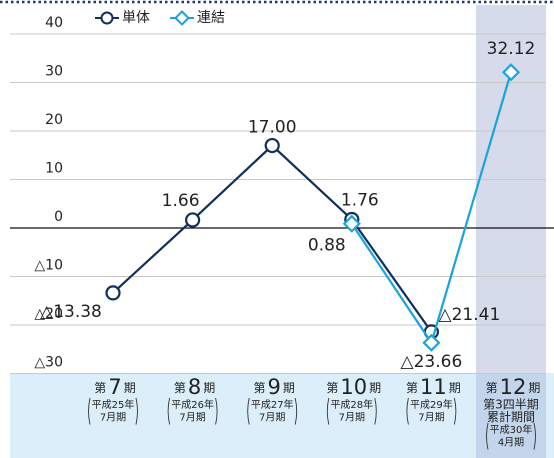  Describe the element at coordinates (54, 23) in the screenshot. I see `y-tick-label: 40` at that location.